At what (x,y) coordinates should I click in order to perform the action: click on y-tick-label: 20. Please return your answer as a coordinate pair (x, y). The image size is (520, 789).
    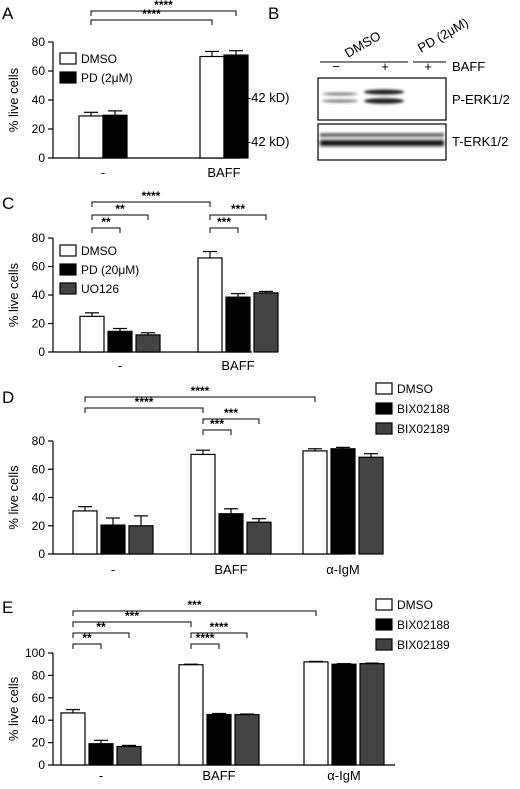
    Looking at the image, I should click on (39, 129).